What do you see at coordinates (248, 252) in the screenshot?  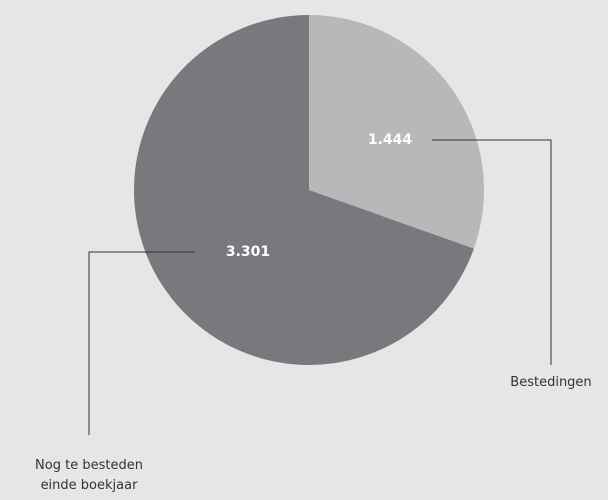 I see `value-label: 3.301` at bounding box center [248, 252].